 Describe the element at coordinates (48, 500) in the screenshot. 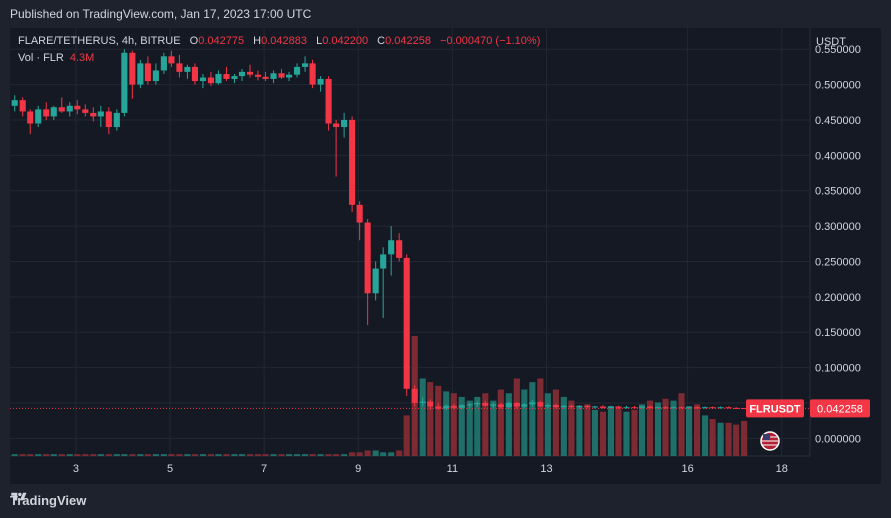

I see `tradingview-footer: TradingView` at that location.